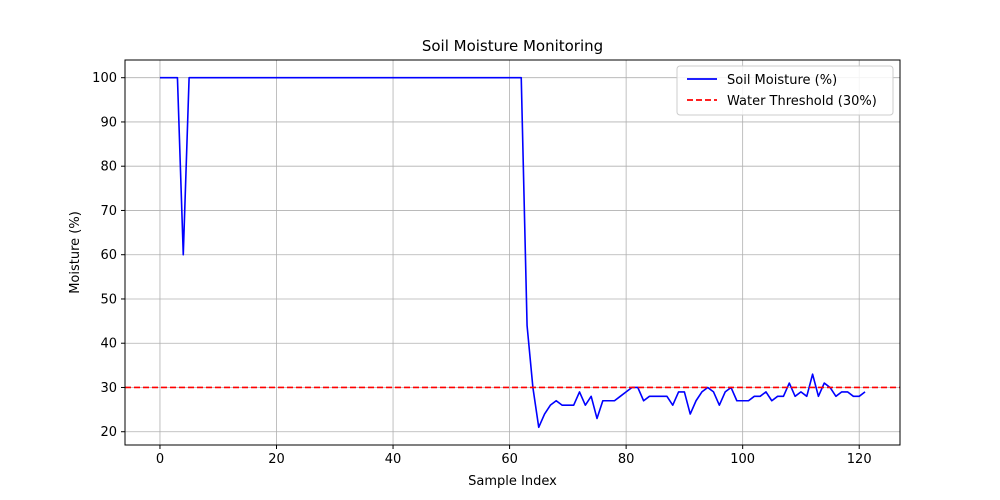 This screenshot has height=500, width=1000. What do you see at coordinates (626, 459) in the screenshot?
I see `x-tick-label: 80` at bounding box center [626, 459].